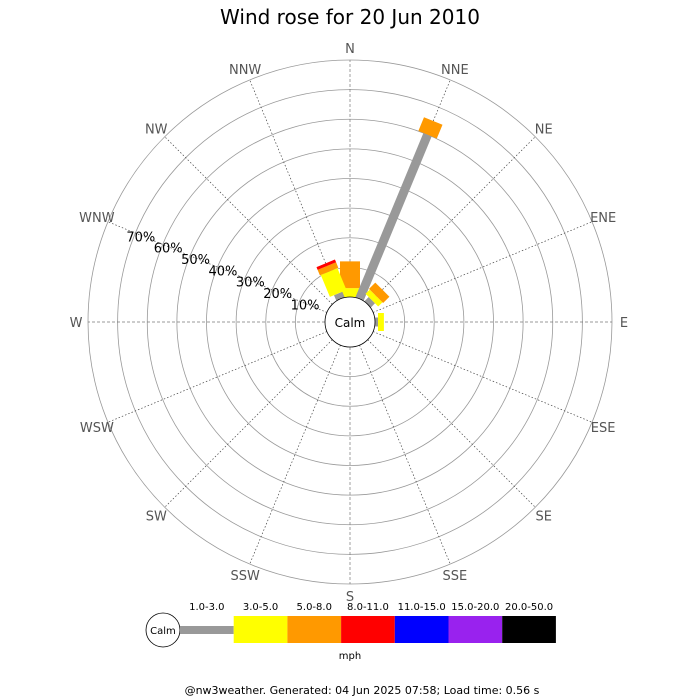 The image size is (700, 700). I want to click on direction-label-e: E, so click(624, 323).